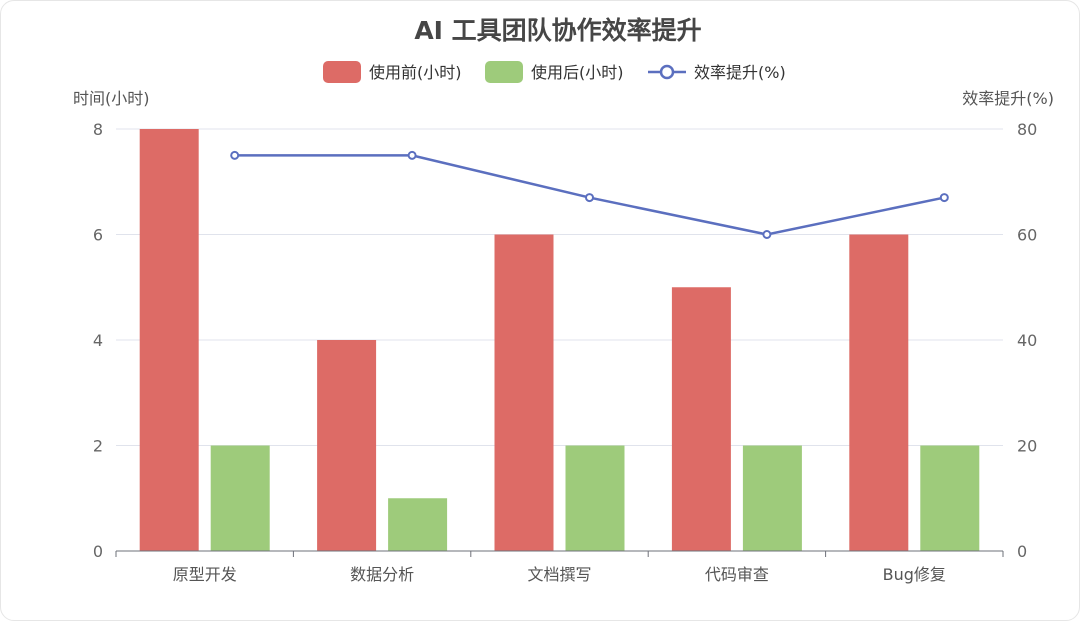  Describe the element at coordinates (1027, 129) in the screenshot. I see `y-tick-label-right: 80` at that location.